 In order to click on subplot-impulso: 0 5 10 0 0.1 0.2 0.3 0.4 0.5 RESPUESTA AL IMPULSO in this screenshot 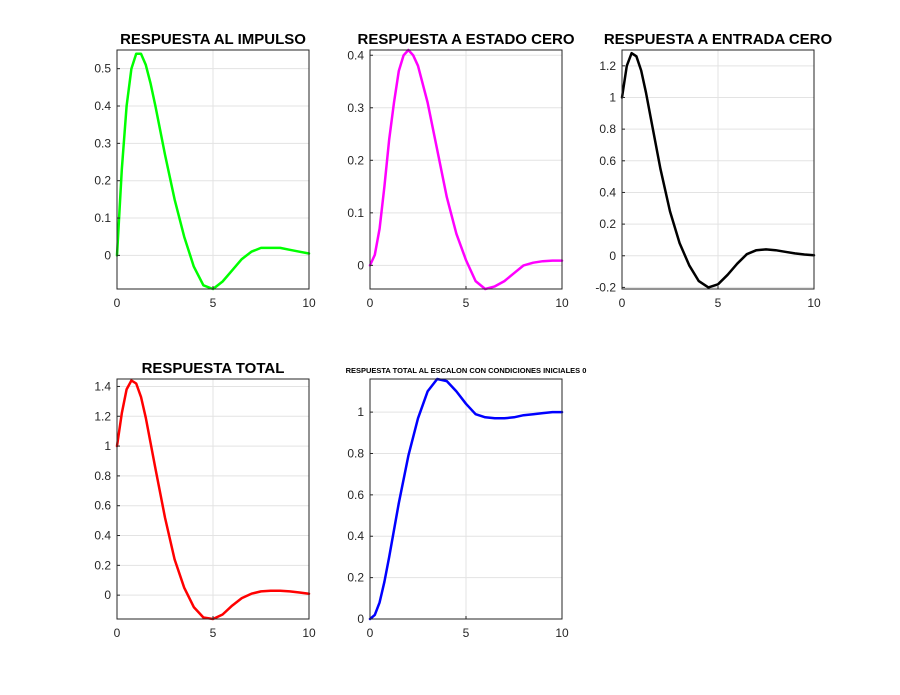, I will do `click(205, 170)`.